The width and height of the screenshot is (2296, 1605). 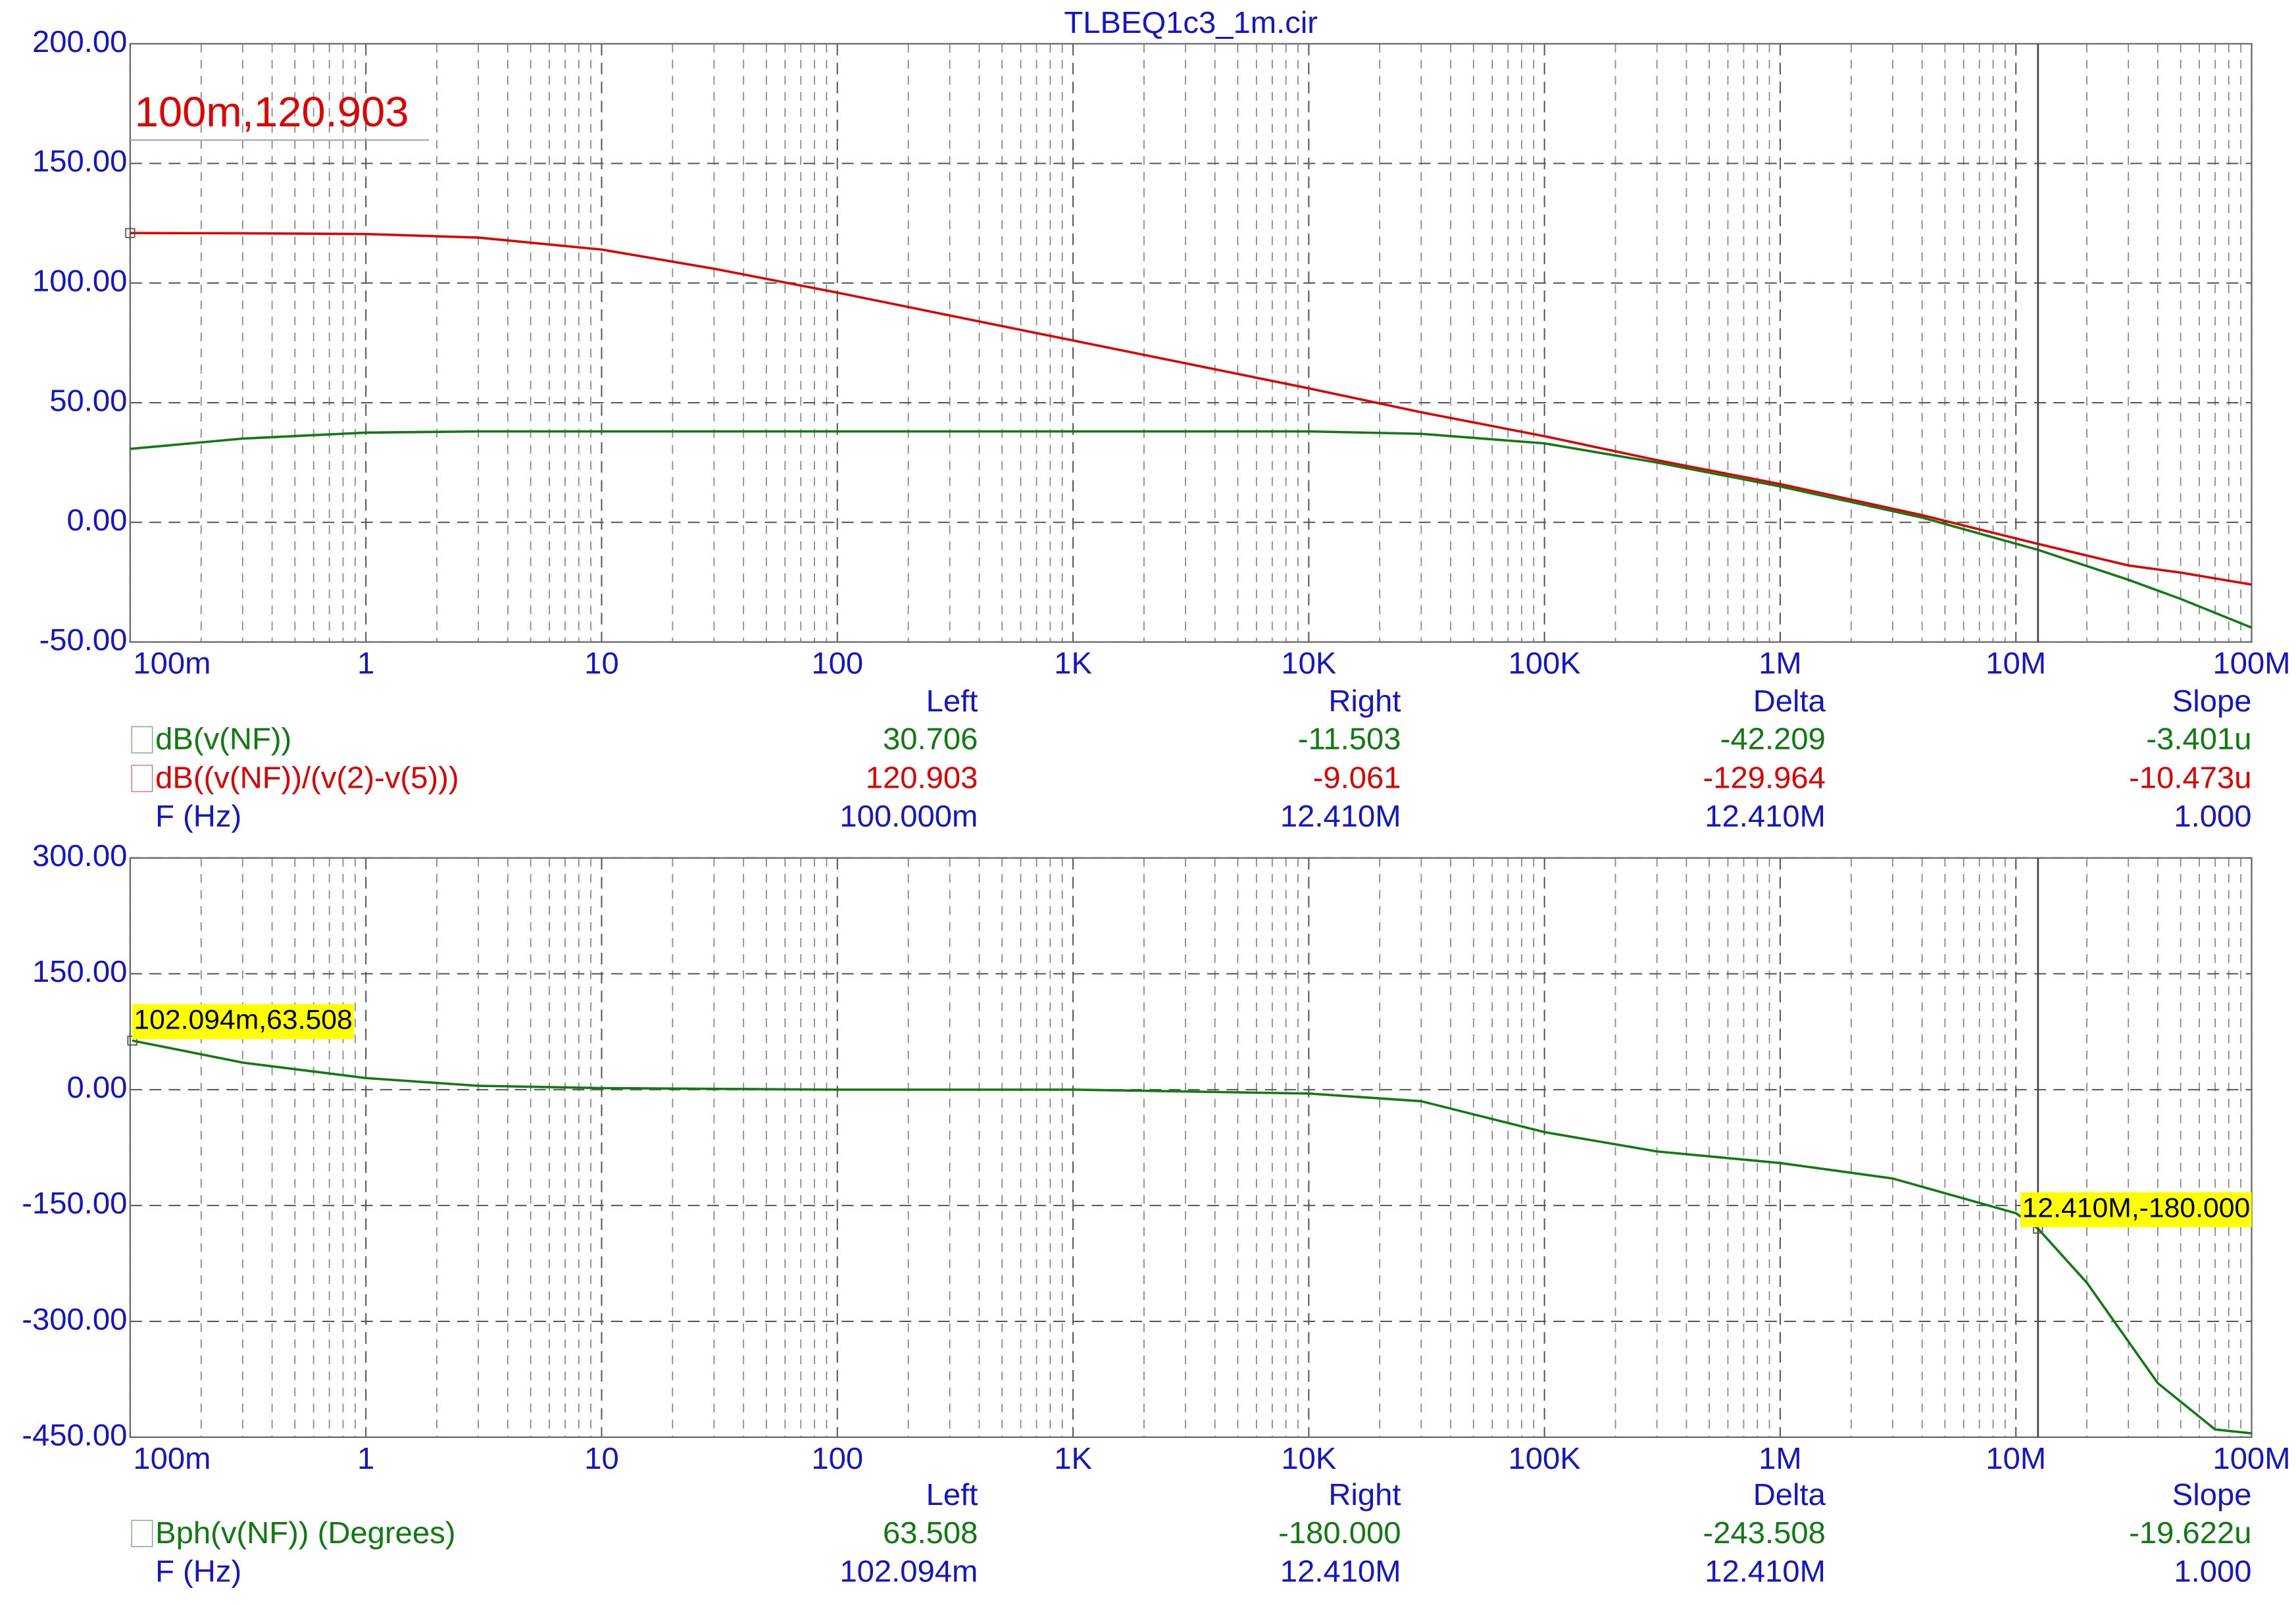 What do you see at coordinates (1773, 739) in the screenshot?
I see `cursor-value: -42.209` at bounding box center [1773, 739].